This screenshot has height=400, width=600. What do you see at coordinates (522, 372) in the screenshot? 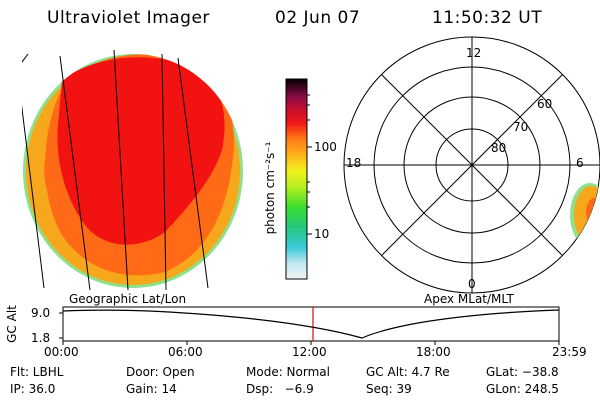
I see `glat-info: GLat: −38.8` at bounding box center [522, 372].